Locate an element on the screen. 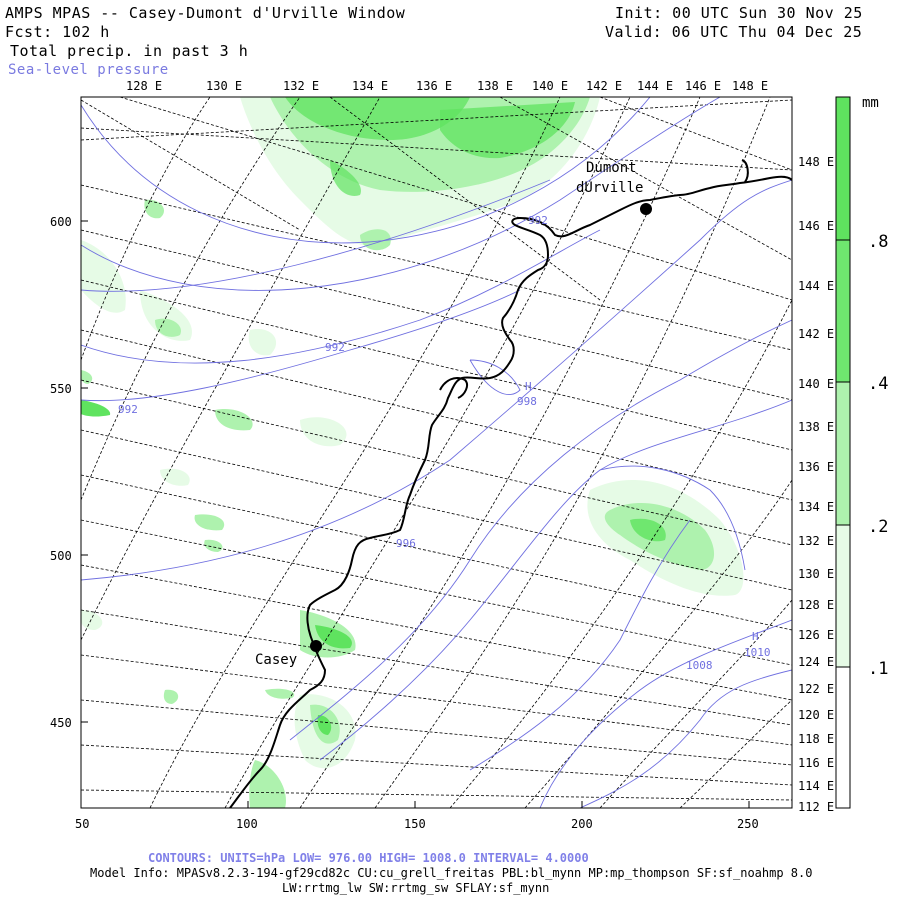  top-lon-label: 144 E is located at coordinates (655, 86).